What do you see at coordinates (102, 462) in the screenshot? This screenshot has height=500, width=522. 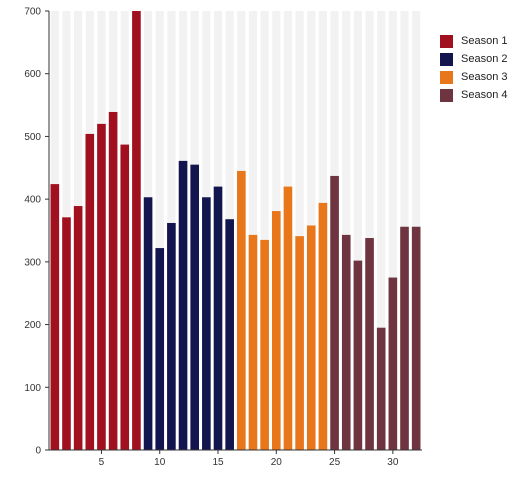 I see `x-tick-label: 5` at bounding box center [102, 462].